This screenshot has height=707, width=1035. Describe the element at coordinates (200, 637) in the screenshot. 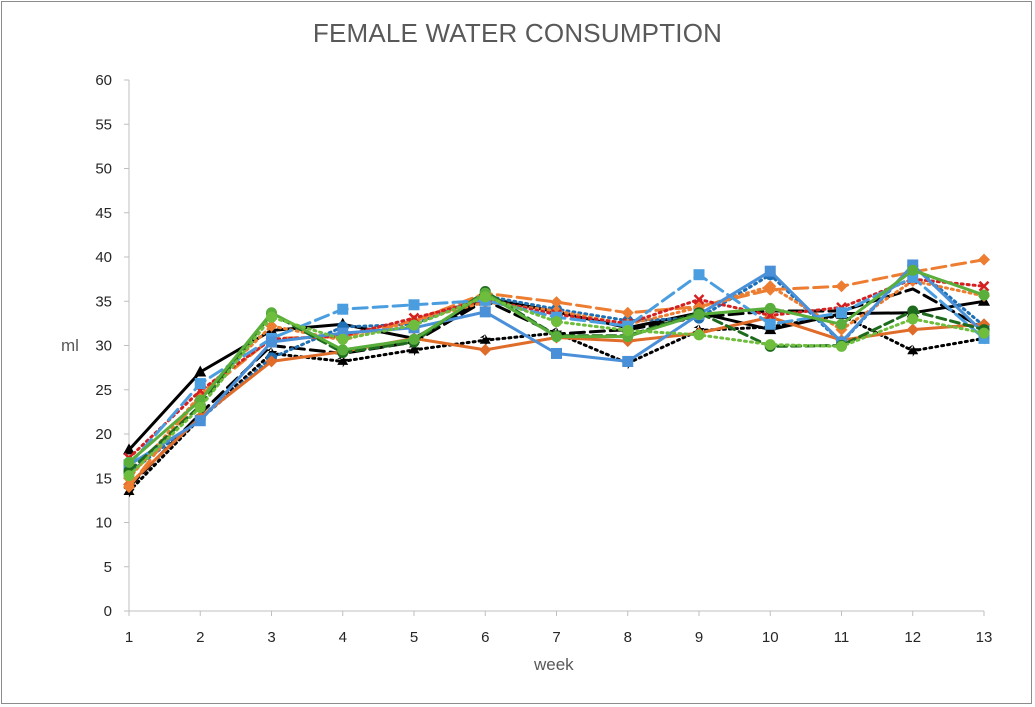

I see `x-tick-label: 2` at that location.